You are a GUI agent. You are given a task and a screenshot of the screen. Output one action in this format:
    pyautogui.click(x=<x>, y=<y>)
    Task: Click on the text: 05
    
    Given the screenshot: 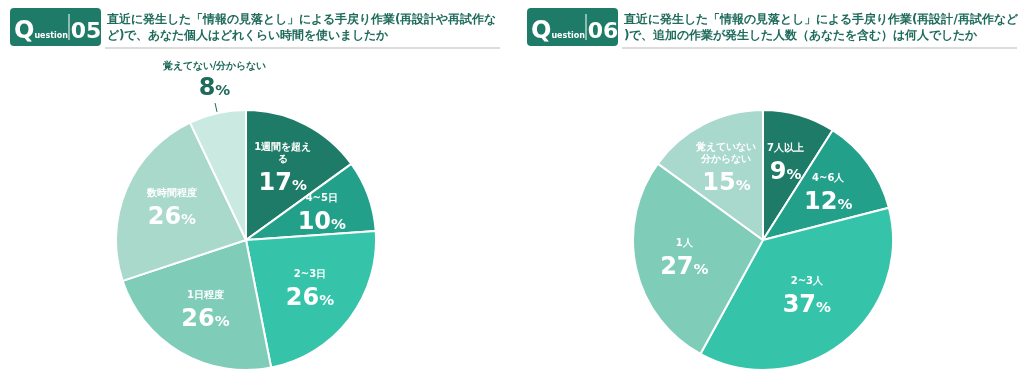 What is the action you would take?
    pyautogui.click(x=86, y=30)
    